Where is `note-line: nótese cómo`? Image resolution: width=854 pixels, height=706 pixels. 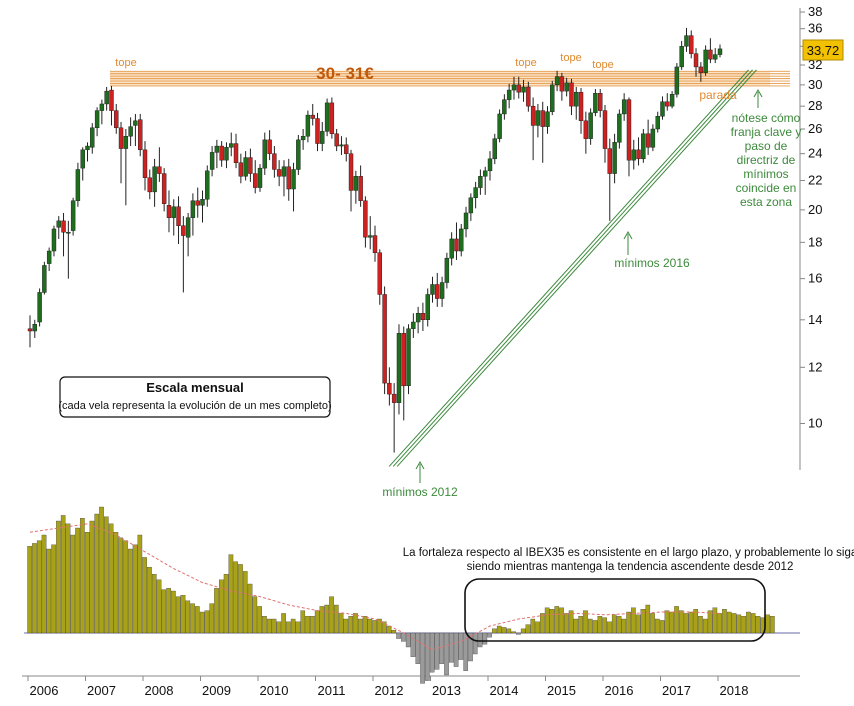 note-line: nótese cómo is located at coordinates (766, 118).